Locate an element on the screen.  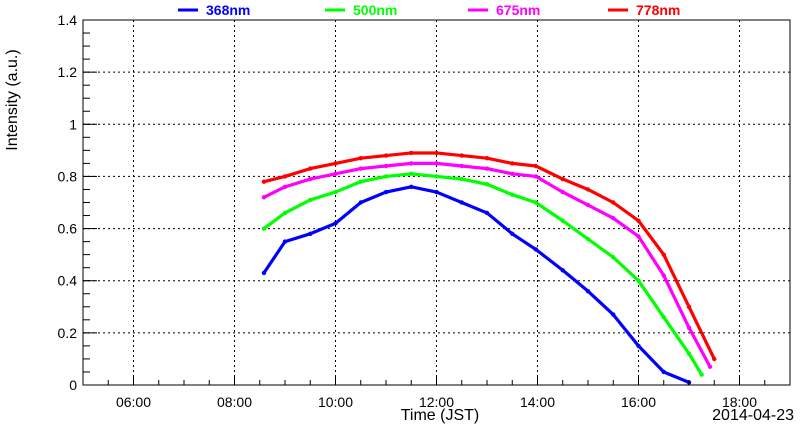
x-tick-label: 18:00 is located at coordinates (739, 402).